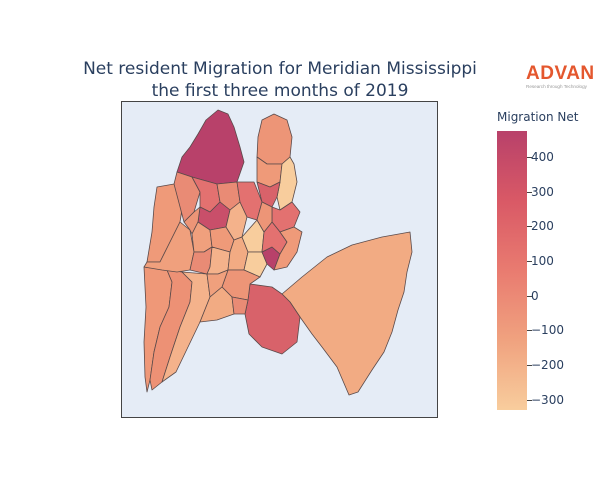 The image size is (600, 500). I want to click on colorbar-tick-label: −300, so click(547, 399).